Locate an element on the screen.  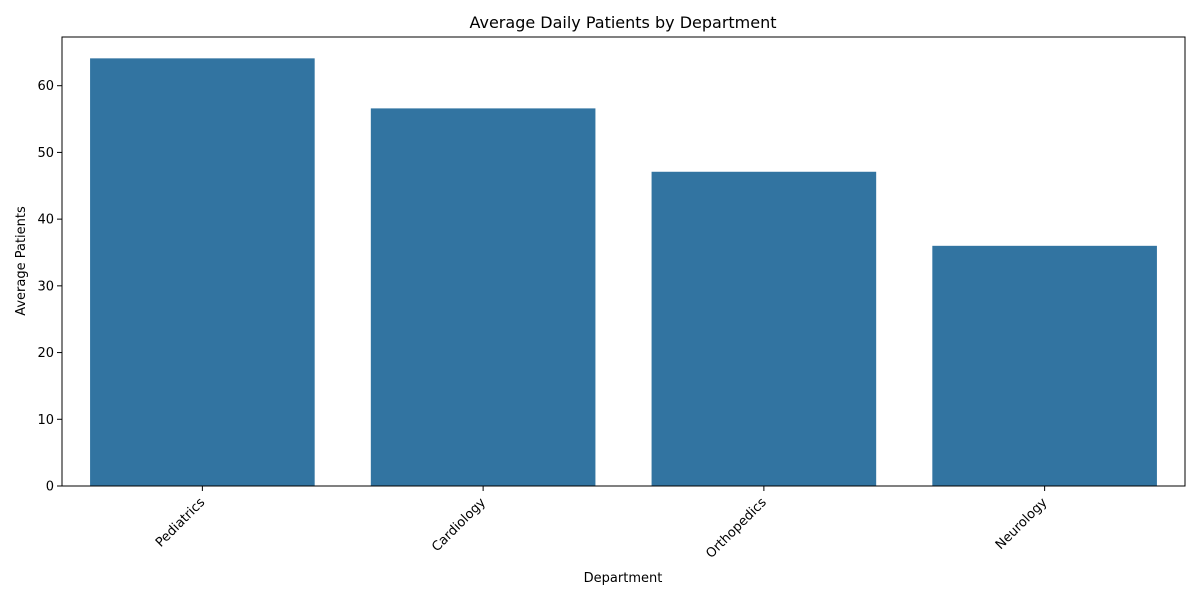
bar-orthopedics is located at coordinates (764, 328).